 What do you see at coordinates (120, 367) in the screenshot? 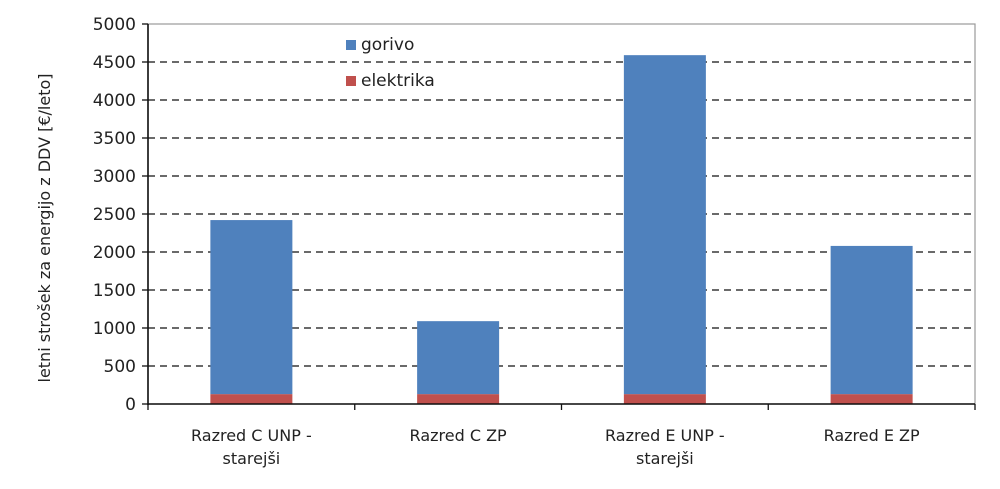
I see `y-tick-label: 500` at bounding box center [120, 367].